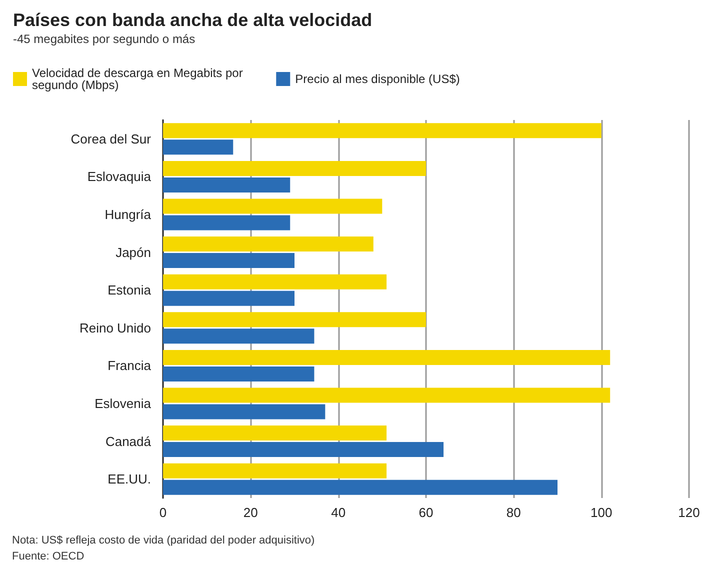  What do you see at coordinates (130, 290) in the screenshot?
I see `y-tick-label: Estonia` at bounding box center [130, 290].